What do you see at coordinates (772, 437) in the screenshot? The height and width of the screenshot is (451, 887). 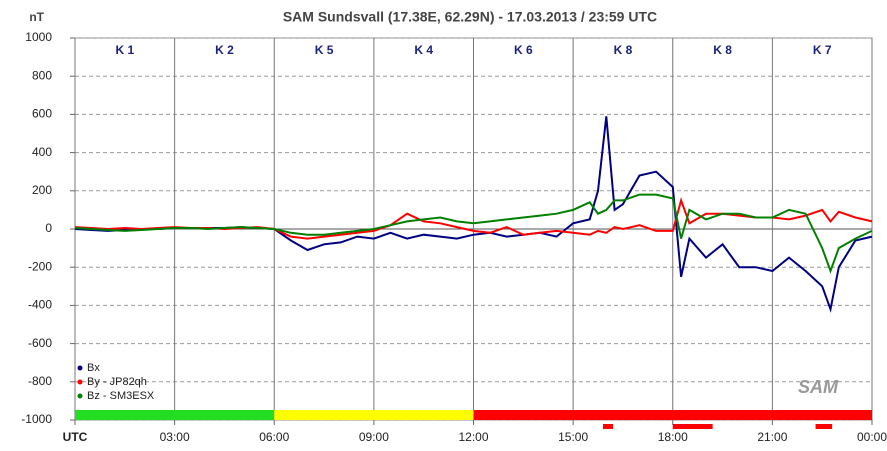 I see `x-tick-label: 21:00` at bounding box center [772, 437].